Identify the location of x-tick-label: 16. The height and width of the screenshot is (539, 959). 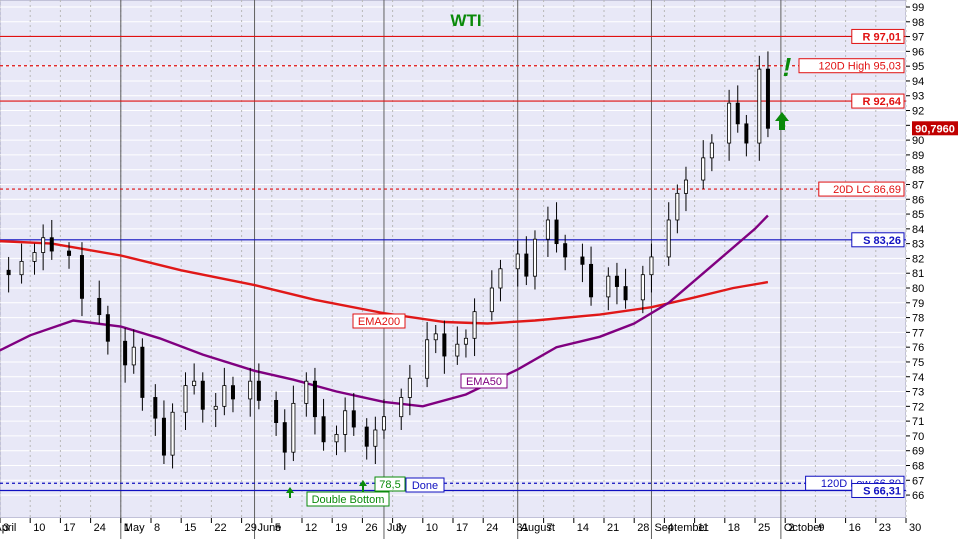
(855, 528).